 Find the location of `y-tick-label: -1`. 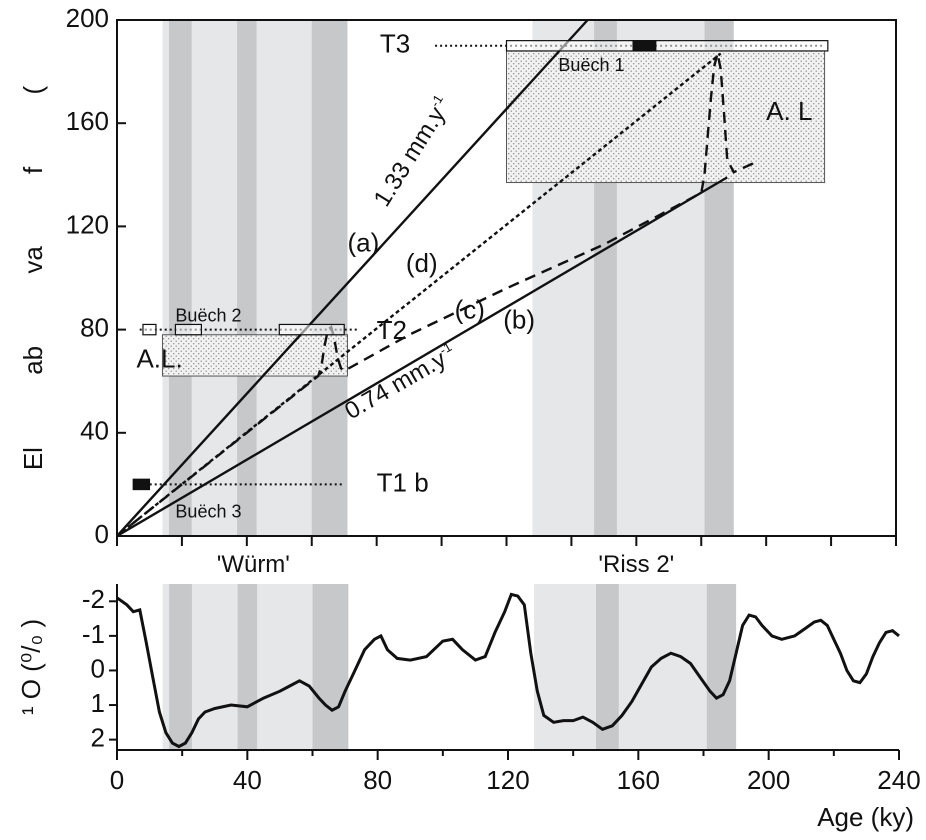

y-tick-label: -1 is located at coordinates (93, 634).